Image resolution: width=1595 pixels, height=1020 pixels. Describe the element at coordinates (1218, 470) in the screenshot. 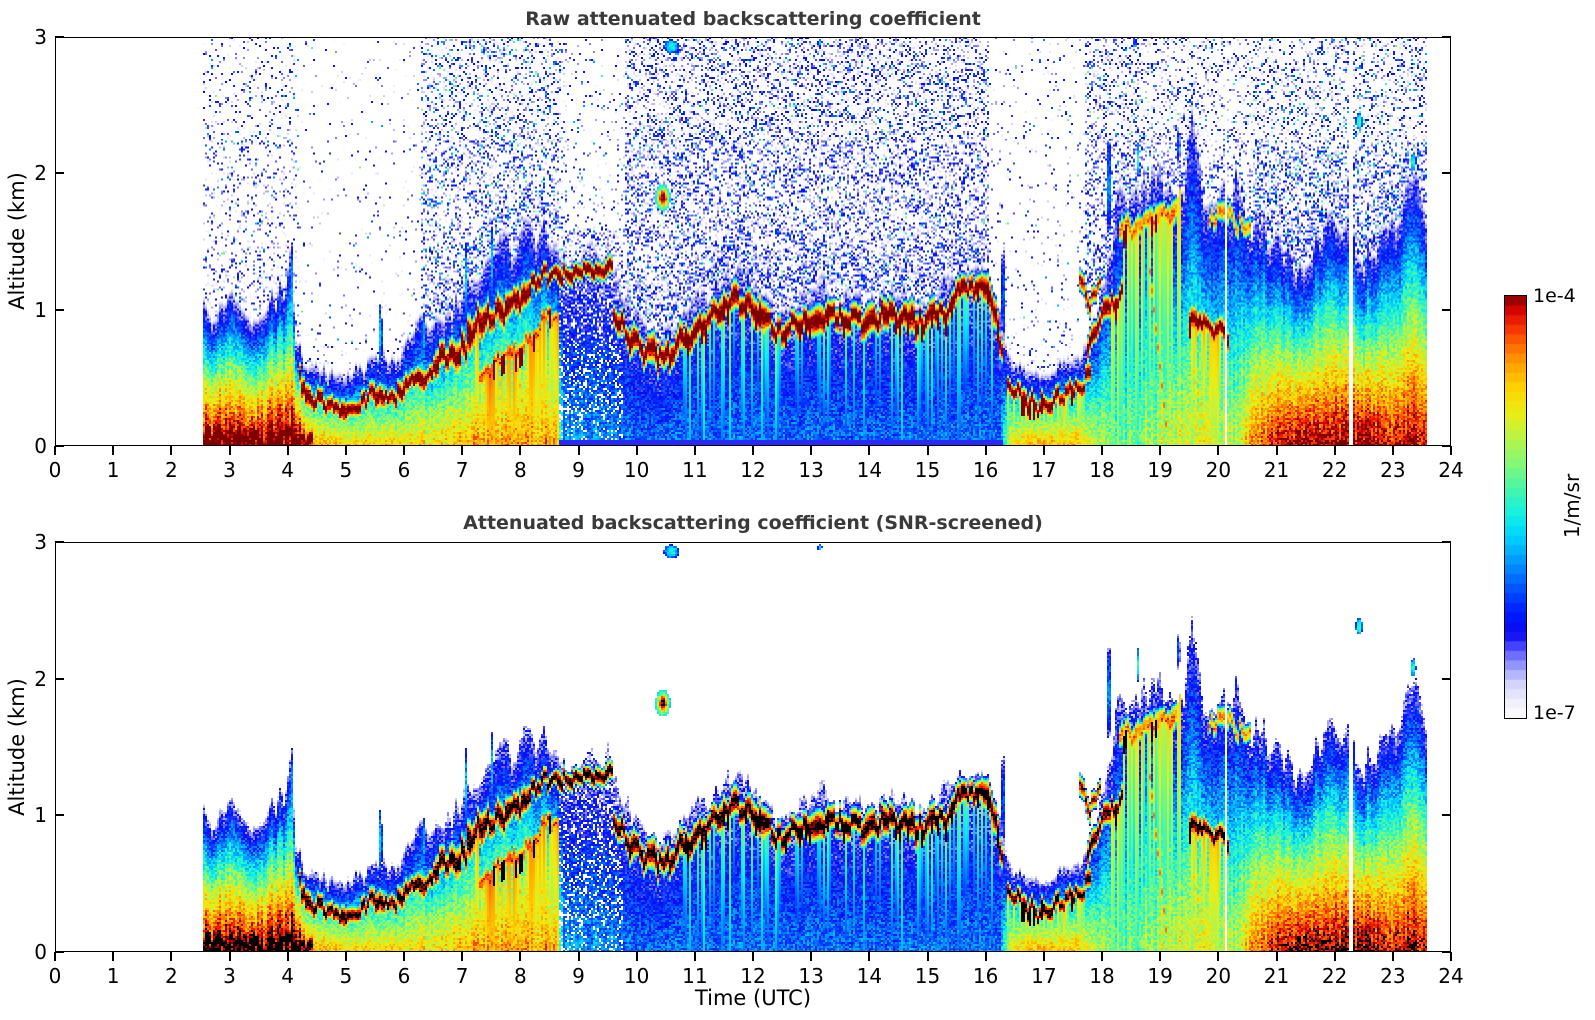

I see `raw-x-tick-label: 20` at that location.